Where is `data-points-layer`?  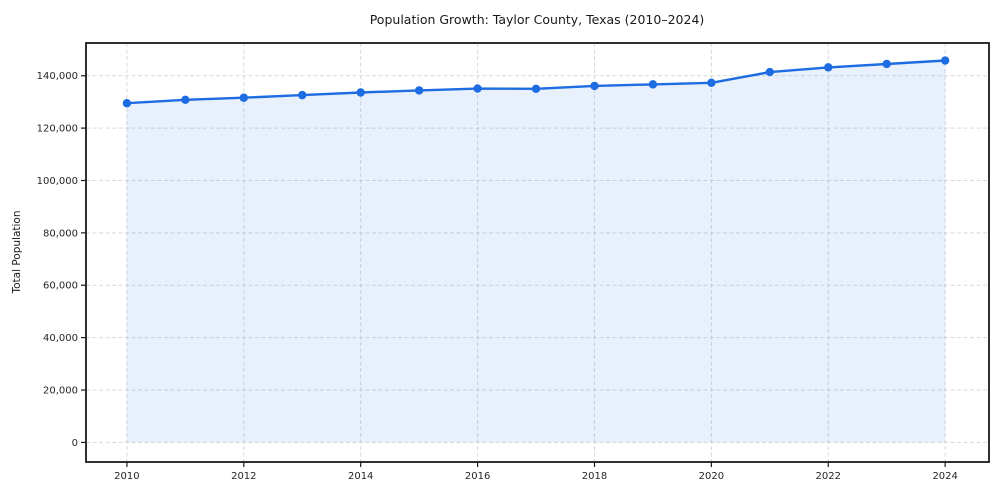 data-points-layer is located at coordinates (536, 82).